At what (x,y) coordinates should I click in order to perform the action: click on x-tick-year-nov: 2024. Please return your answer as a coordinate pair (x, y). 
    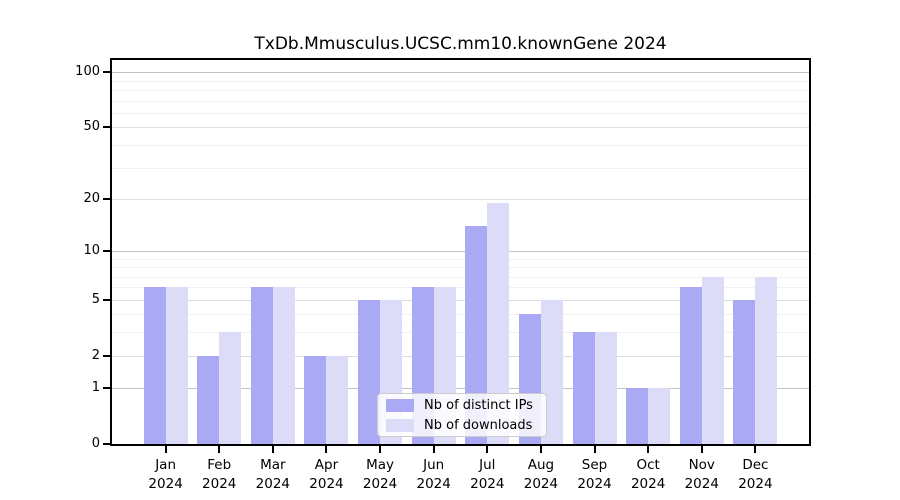
    Looking at the image, I should click on (701, 484).